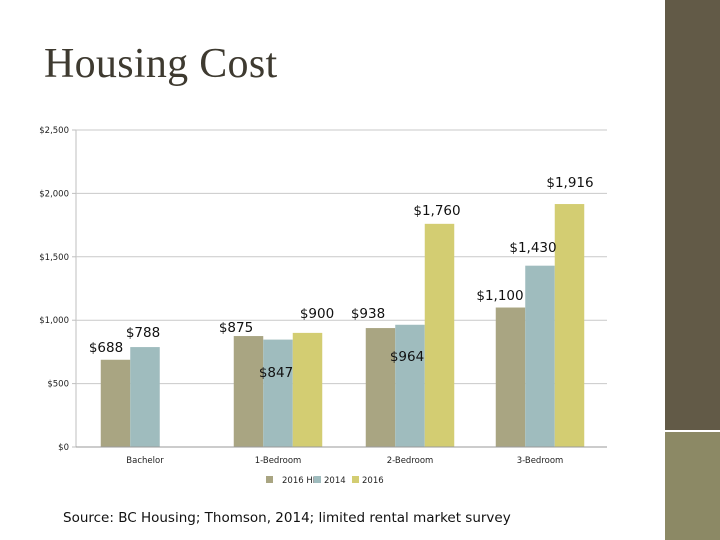 The height and width of the screenshot is (540, 720). Describe the element at coordinates (236, 328) in the screenshot. I see `data-label: $875` at that location.